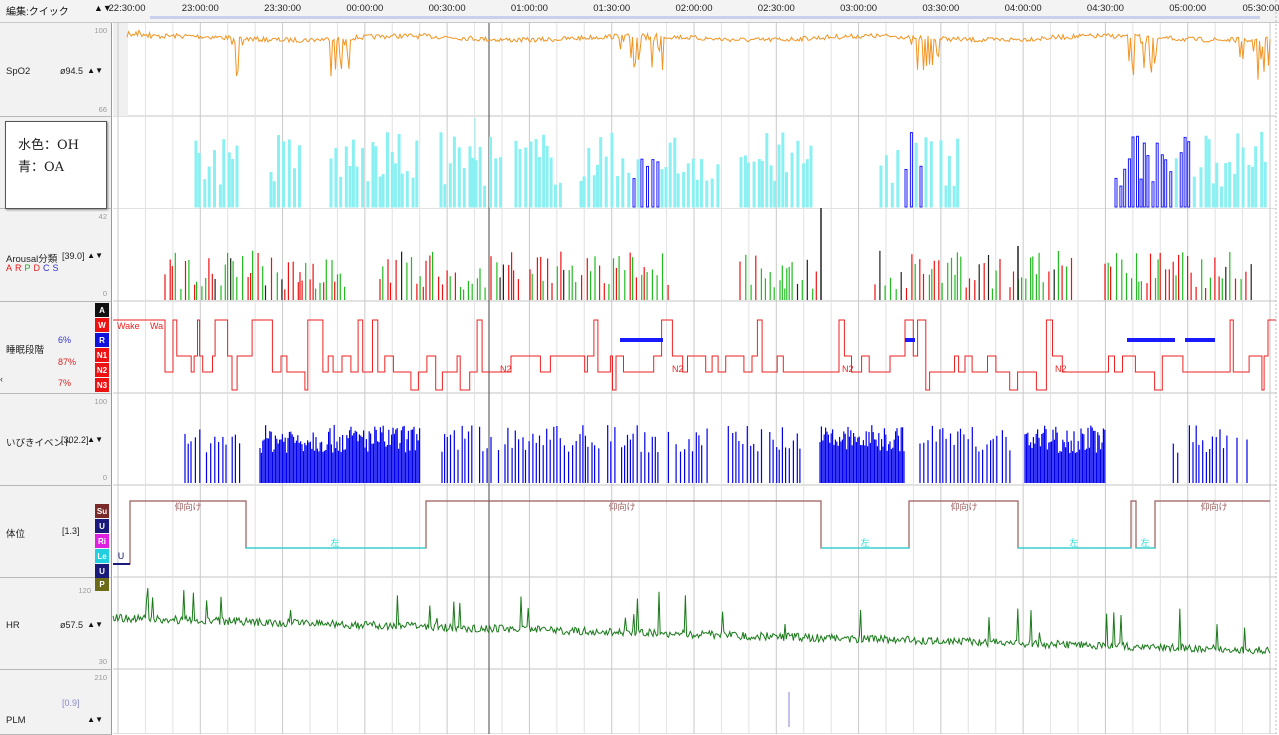 The height and width of the screenshot is (735, 1279). Describe the element at coordinates (941, 8) in the screenshot. I see `time-tick-label: 03:30:00` at that location.